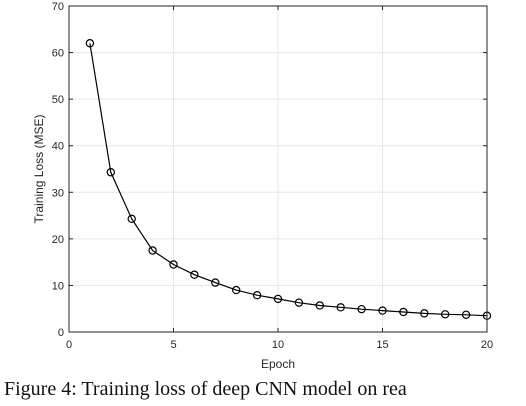  What do you see at coordinates (173, 345) in the screenshot?
I see `x-tick-label: 5` at bounding box center [173, 345].